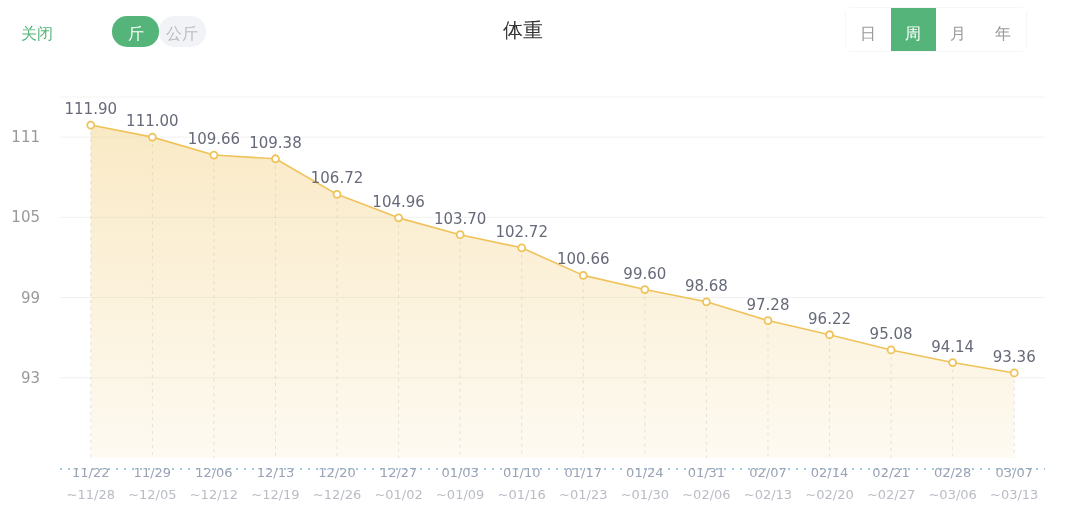  What do you see at coordinates (583, 483) in the screenshot?
I see `x-tick-label: 01/17~01/23` at bounding box center [583, 483].